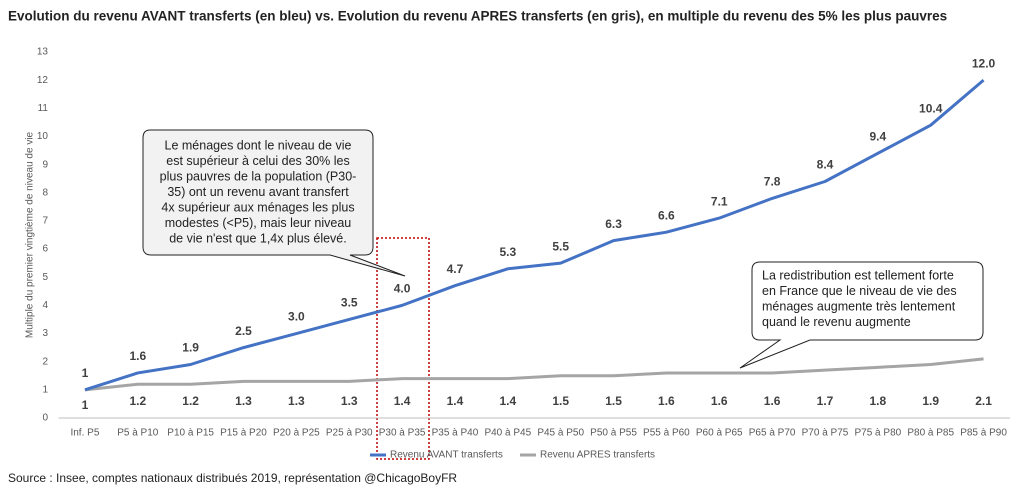 This screenshot has height=492, width=1024. What do you see at coordinates (878, 137) in the screenshot?
I see `data-label: 9.4` at bounding box center [878, 137].